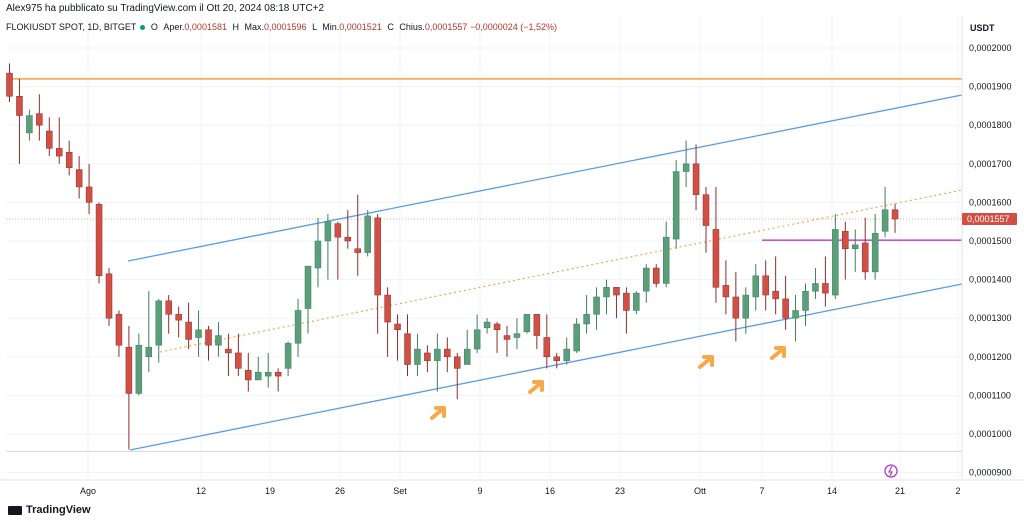 The image size is (1024, 522). Describe the element at coordinates (235, 27) in the screenshot. I see `high-label: H` at that location.